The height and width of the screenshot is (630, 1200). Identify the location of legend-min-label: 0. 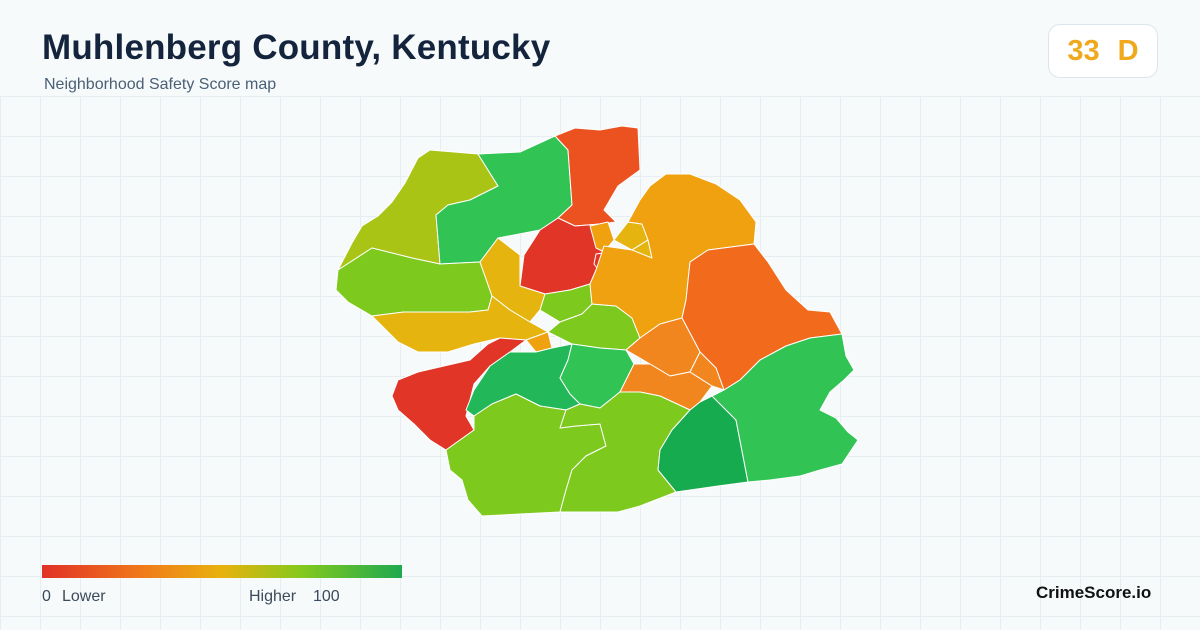
(46, 596).